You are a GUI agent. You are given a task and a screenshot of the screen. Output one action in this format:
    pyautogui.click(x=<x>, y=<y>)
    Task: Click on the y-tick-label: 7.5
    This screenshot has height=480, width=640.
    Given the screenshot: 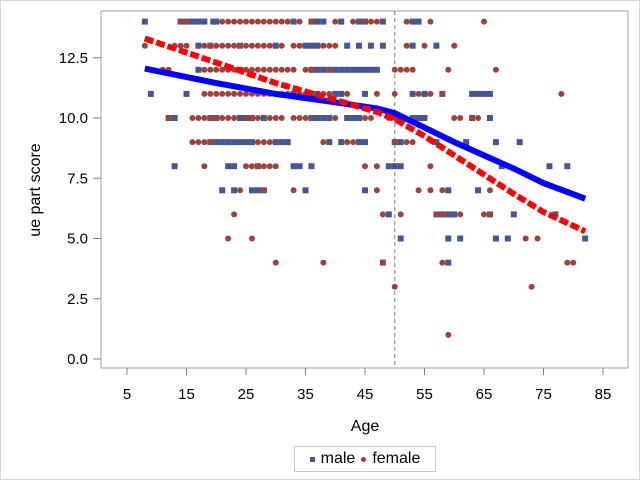 What is the action you would take?
    pyautogui.click(x=77, y=178)
    